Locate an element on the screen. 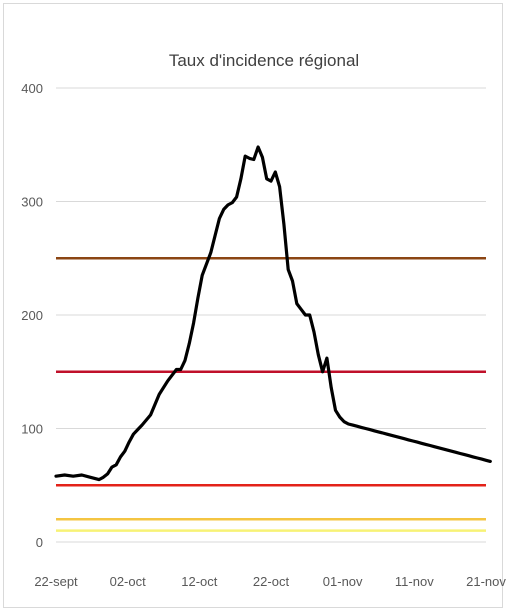 Image resolution: width=506 pixels, height=611 pixels. y-tick-label: 300 is located at coordinates (32, 202).